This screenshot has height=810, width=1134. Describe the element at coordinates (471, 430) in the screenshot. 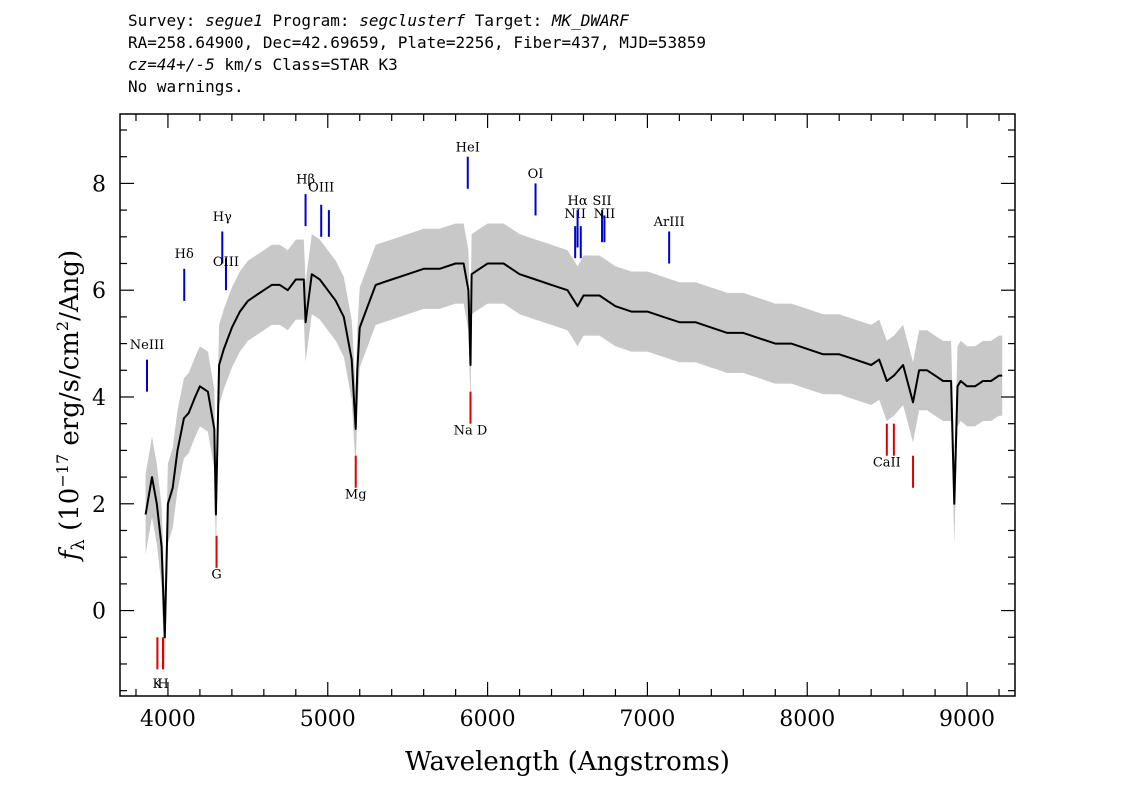

I see `absorption-line-label: Na D` at that location.